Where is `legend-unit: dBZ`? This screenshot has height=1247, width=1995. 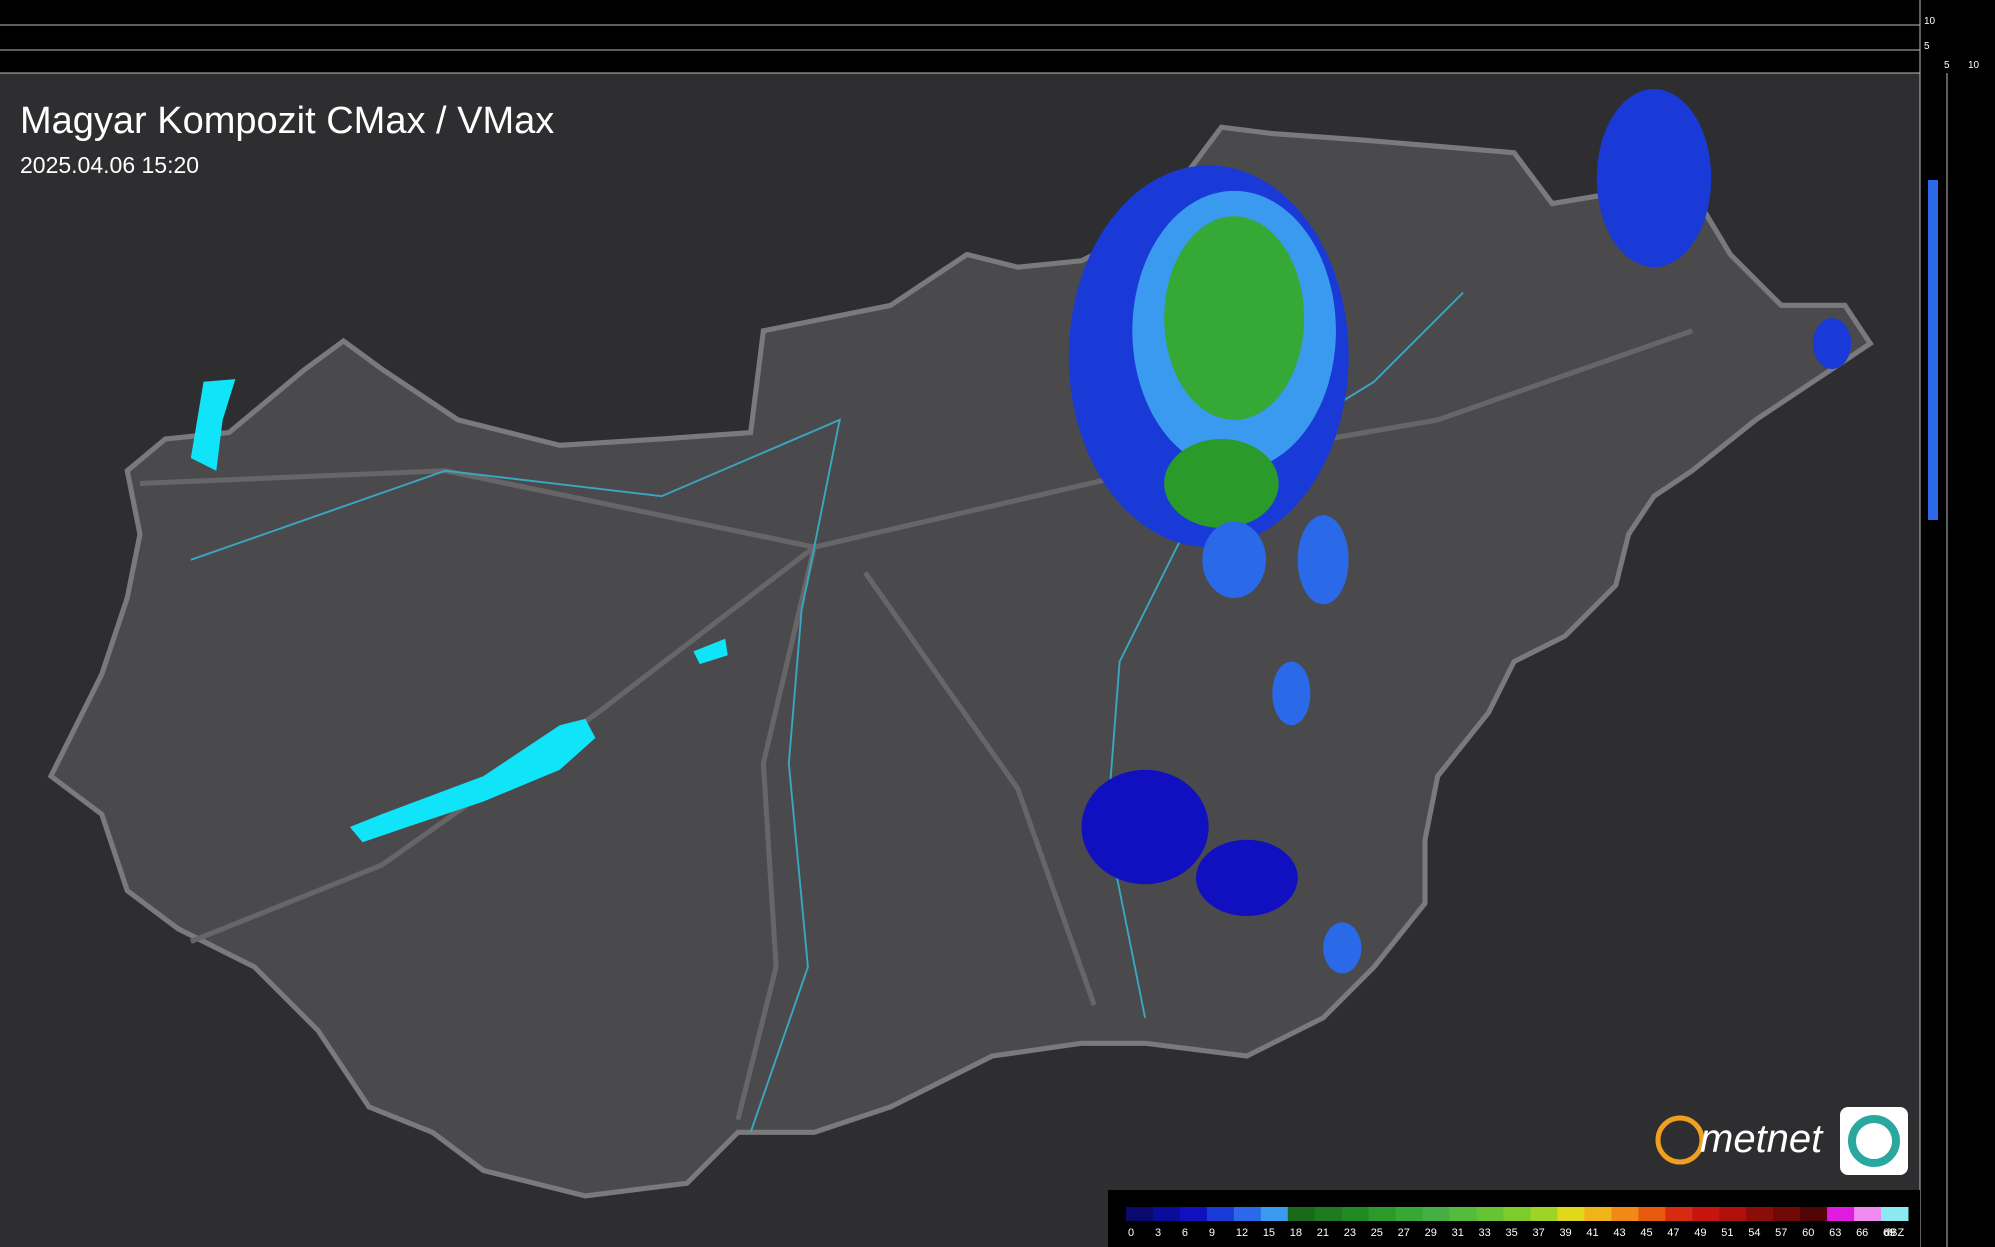 legend-unit: dBZ is located at coordinates (1894, 1233).